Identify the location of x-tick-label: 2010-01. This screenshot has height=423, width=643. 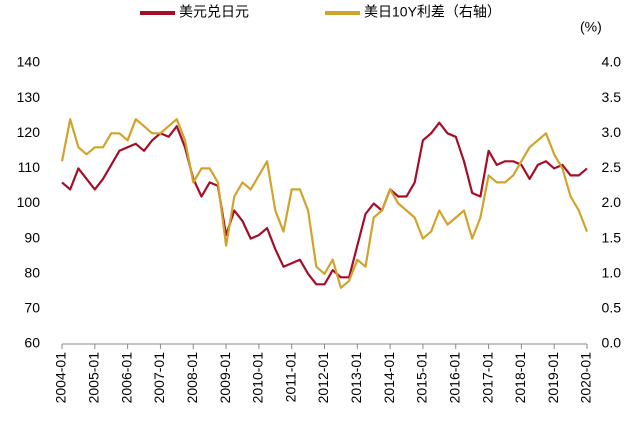
(258, 378).